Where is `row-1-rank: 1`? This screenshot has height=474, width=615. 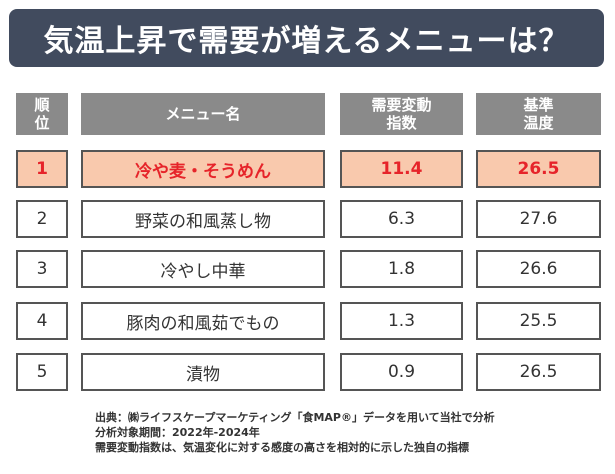
row-1-rank: 1 is located at coordinates (42, 169).